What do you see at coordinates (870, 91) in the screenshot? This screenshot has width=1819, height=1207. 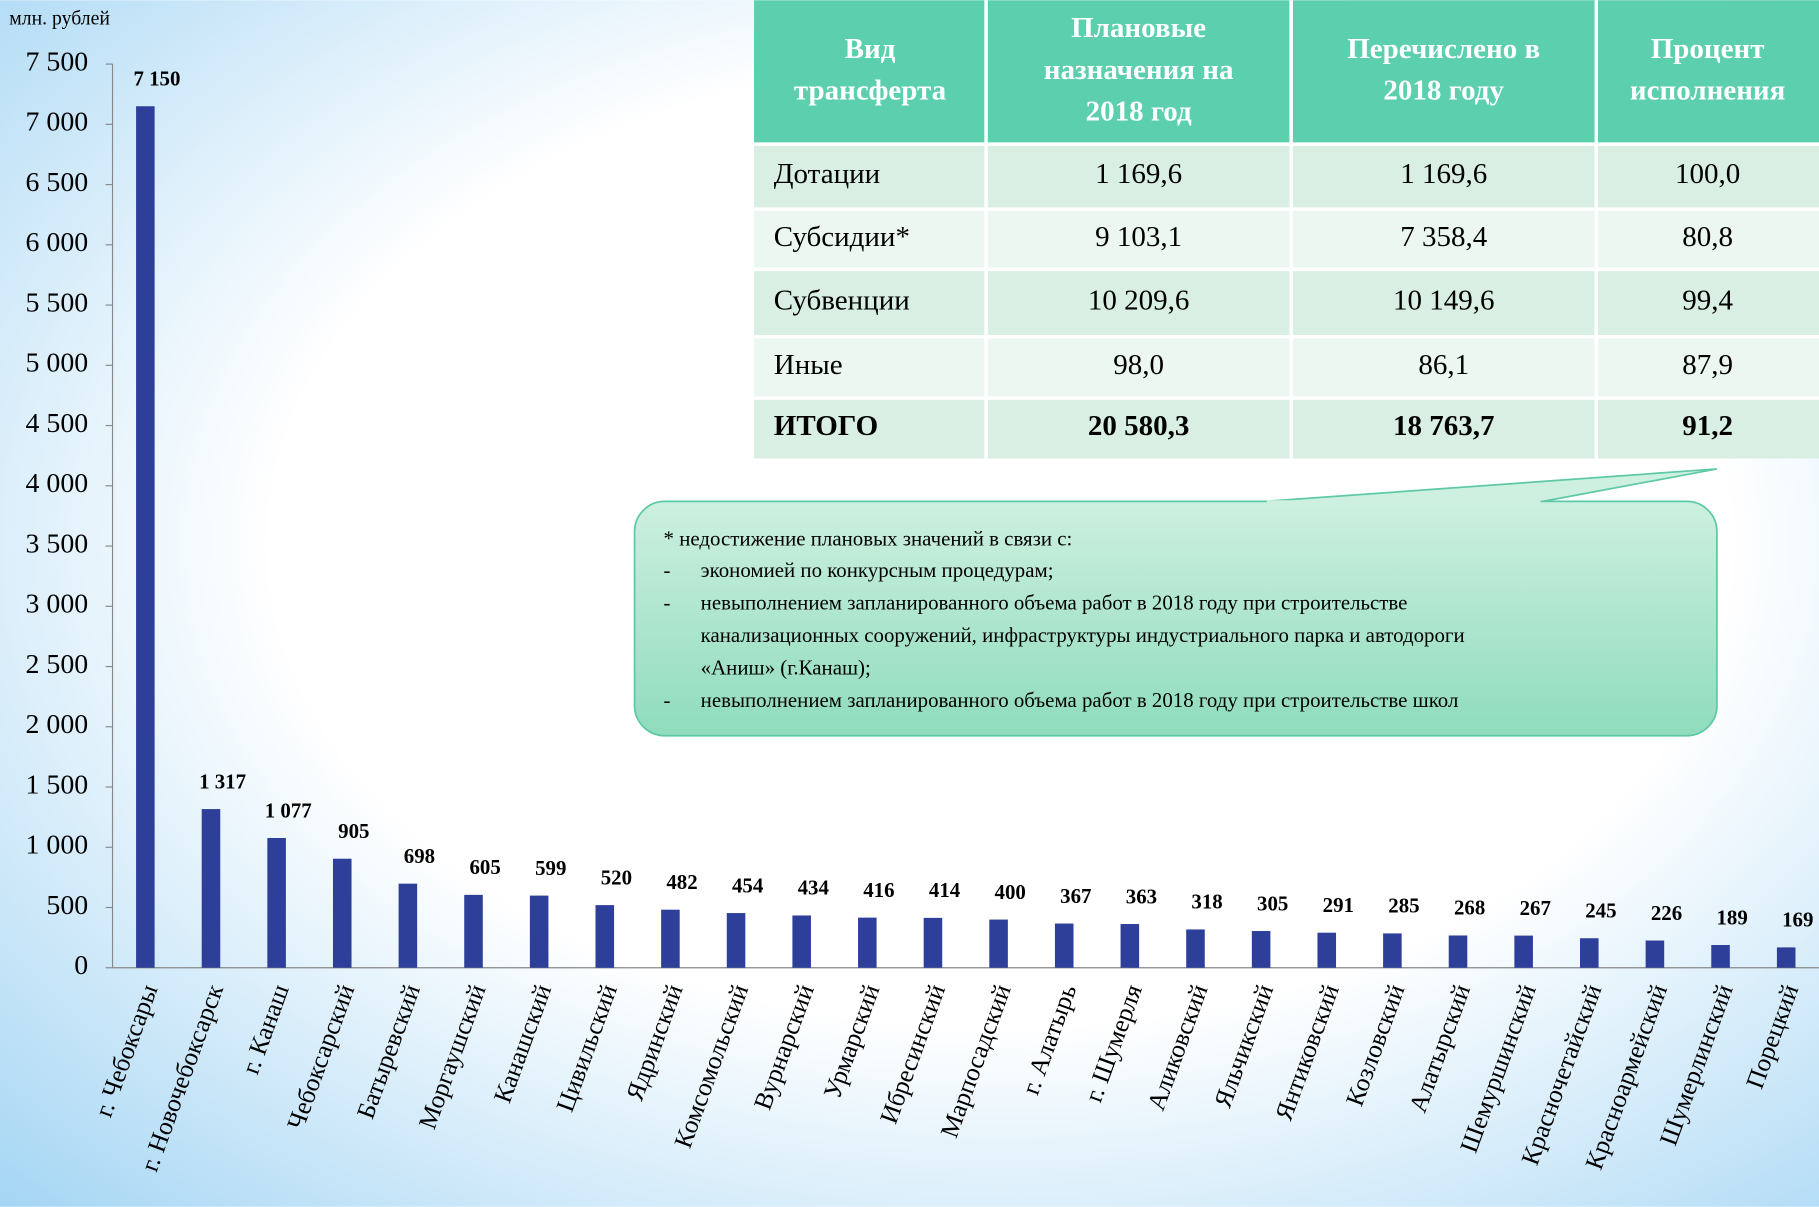 I see `table-header: трансферта` at bounding box center [870, 91].